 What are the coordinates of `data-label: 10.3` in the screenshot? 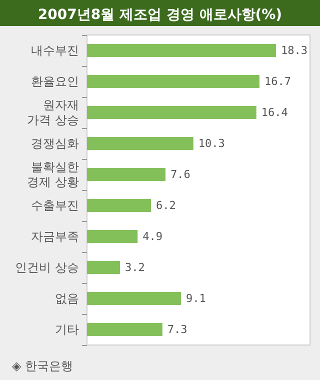 It's located at (211, 143).